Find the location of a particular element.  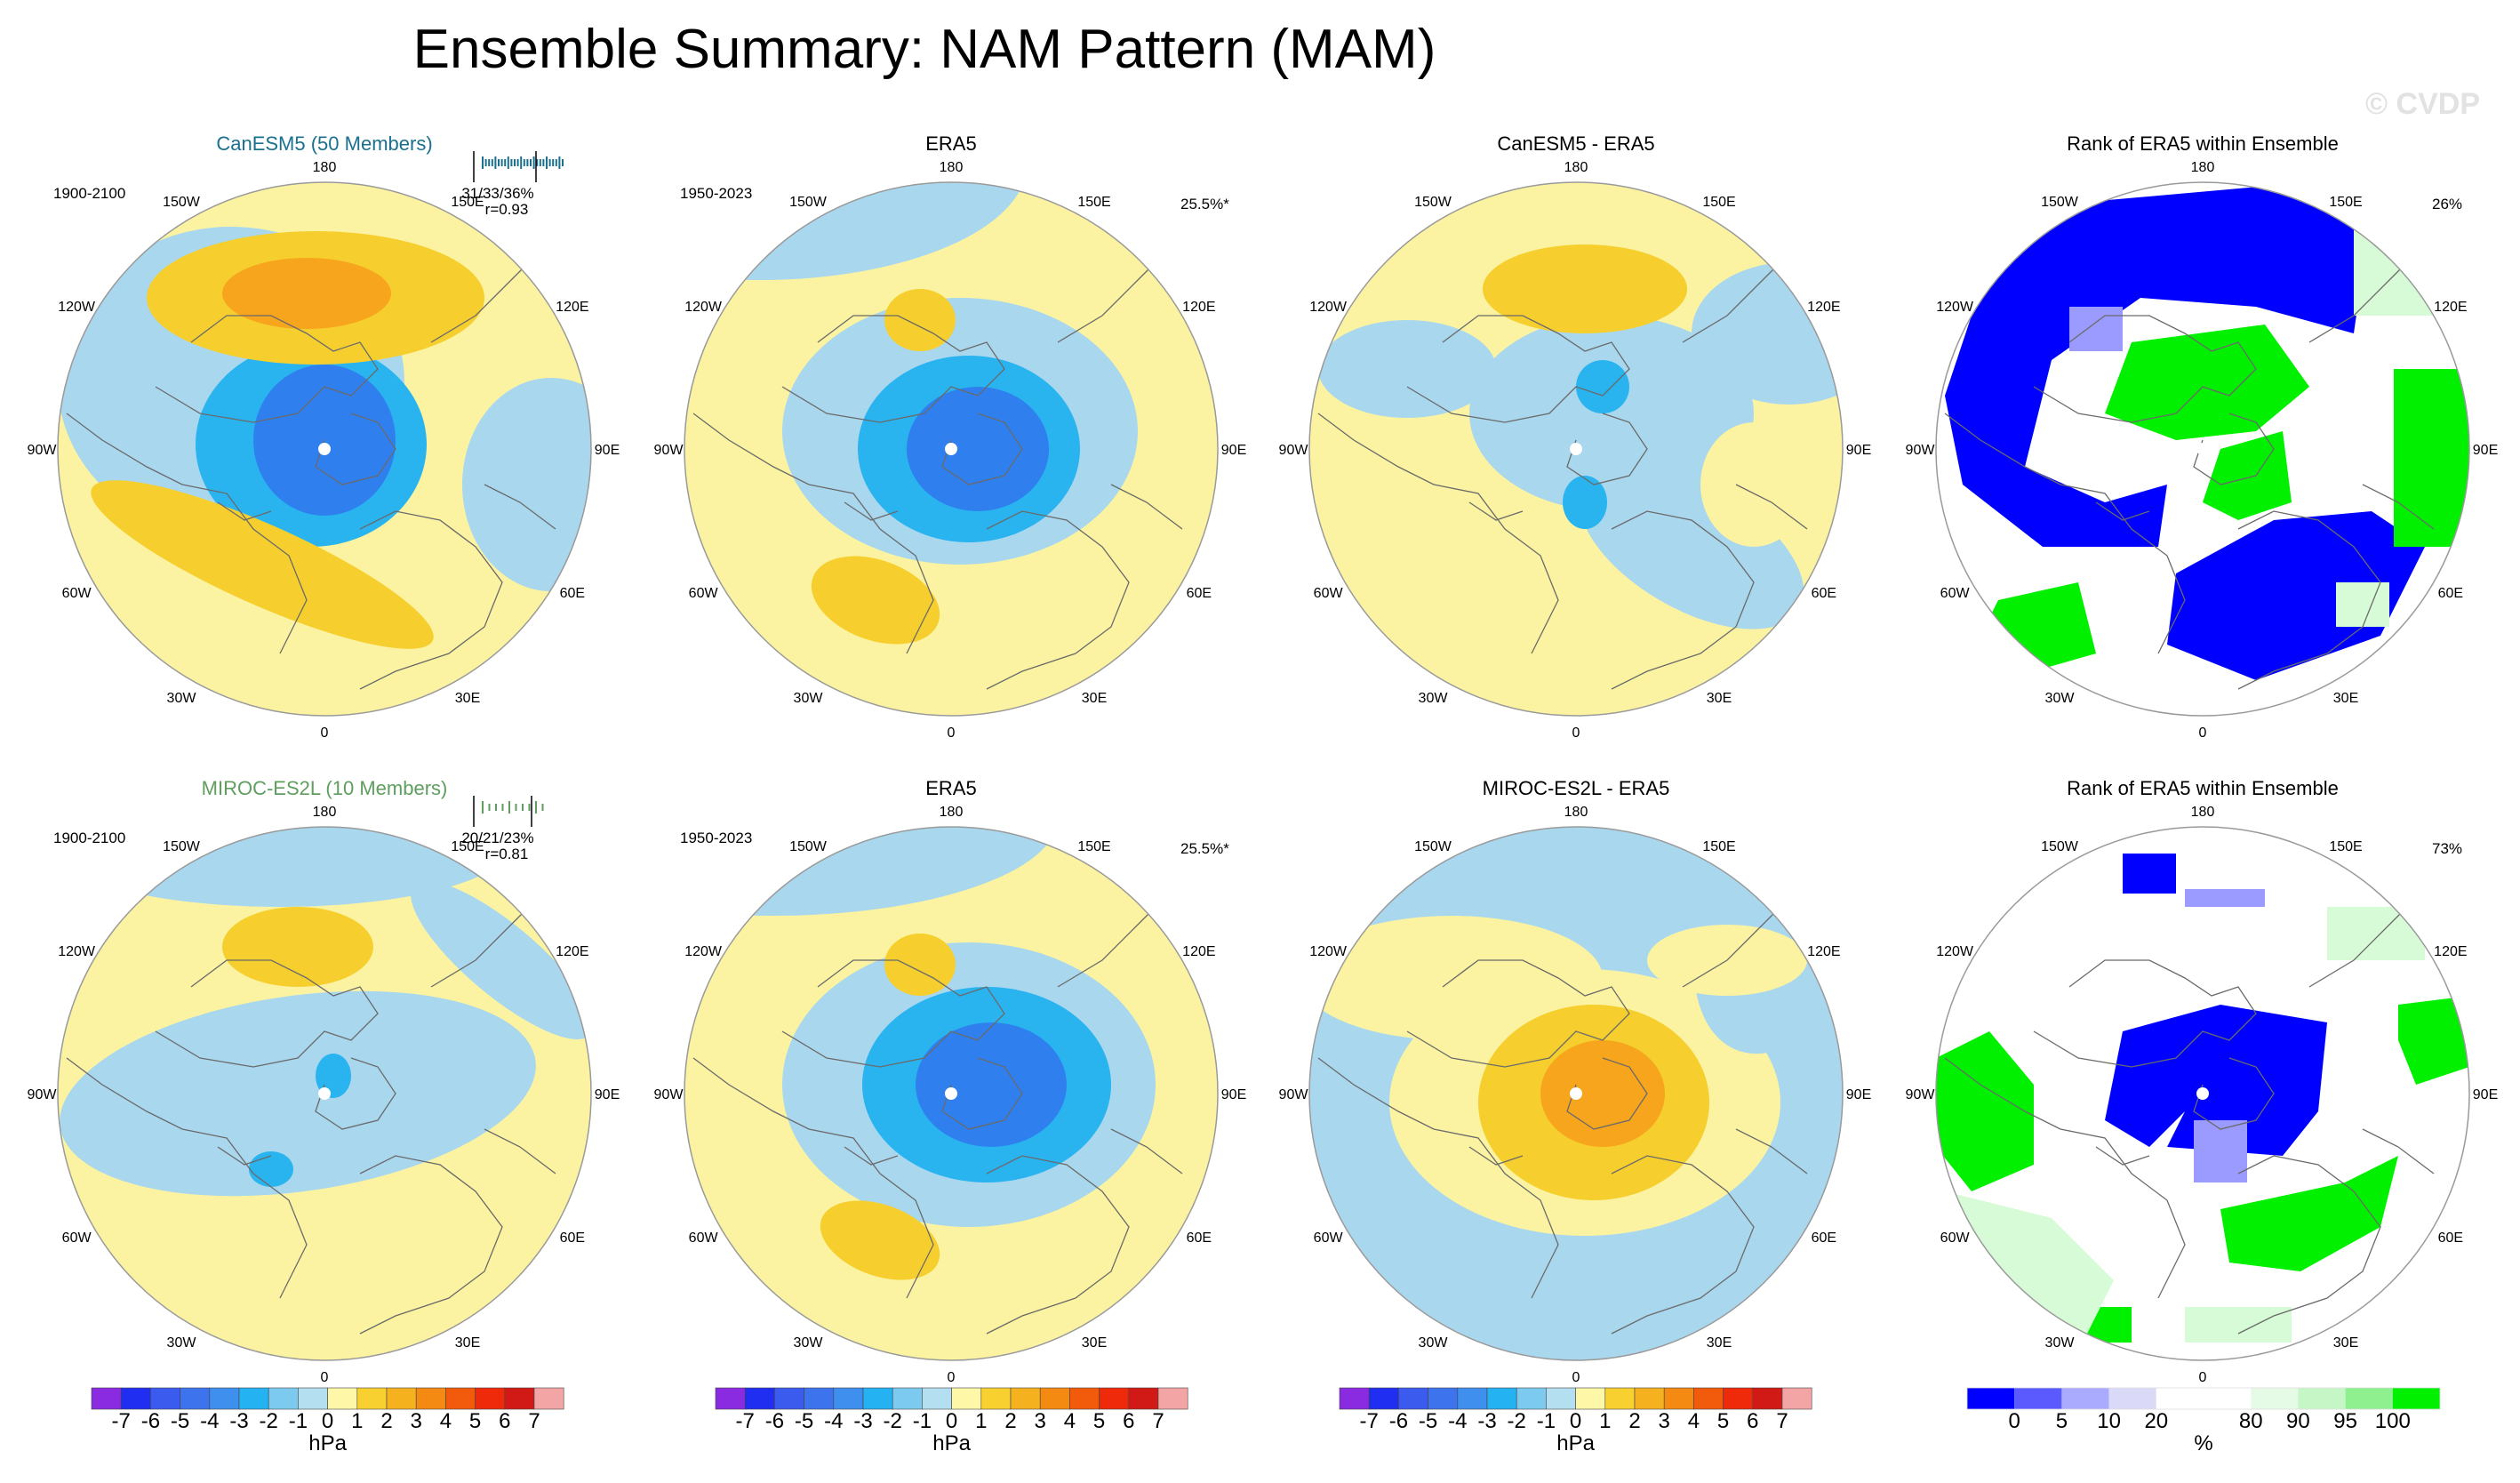

colorbar-label: 6 is located at coordinates (504, 1421).